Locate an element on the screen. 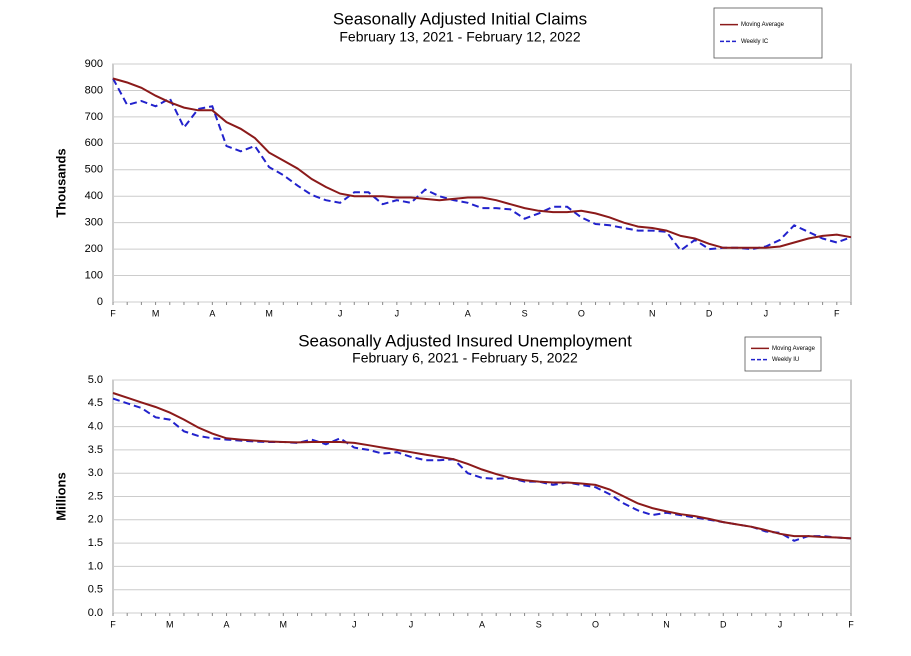 The height and width of the screenshot is (656, 911). y-axis-label: Millions is located at coordinates (60, 496).